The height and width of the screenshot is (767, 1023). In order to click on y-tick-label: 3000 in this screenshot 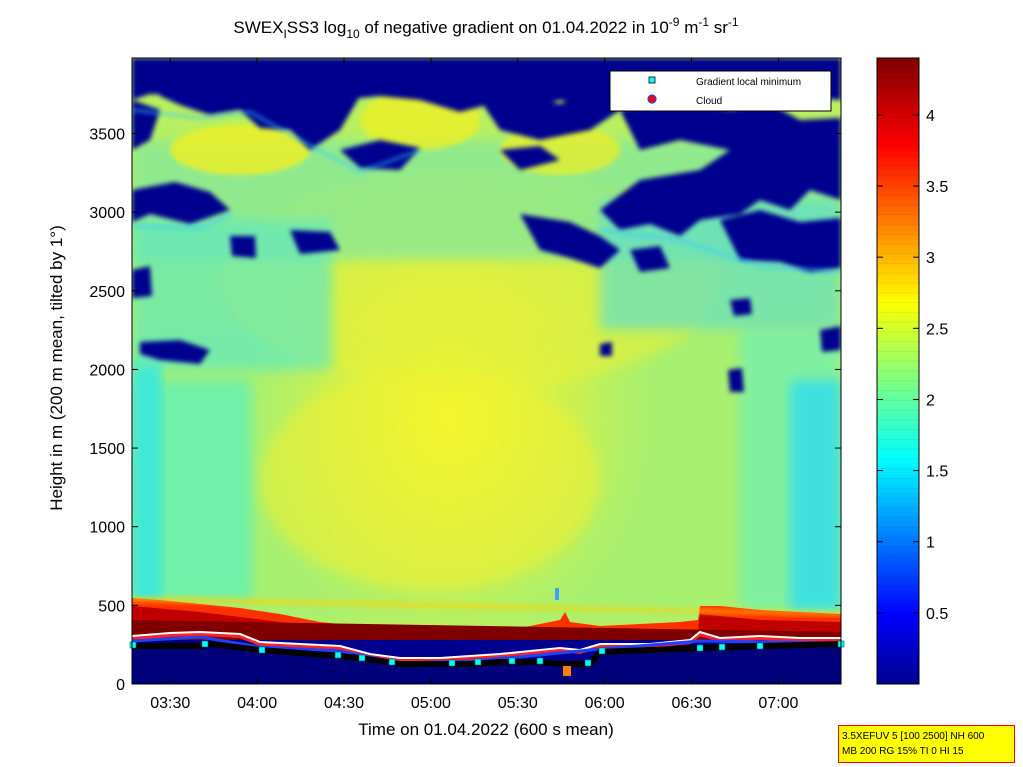, I will do `click(107, 213)`.